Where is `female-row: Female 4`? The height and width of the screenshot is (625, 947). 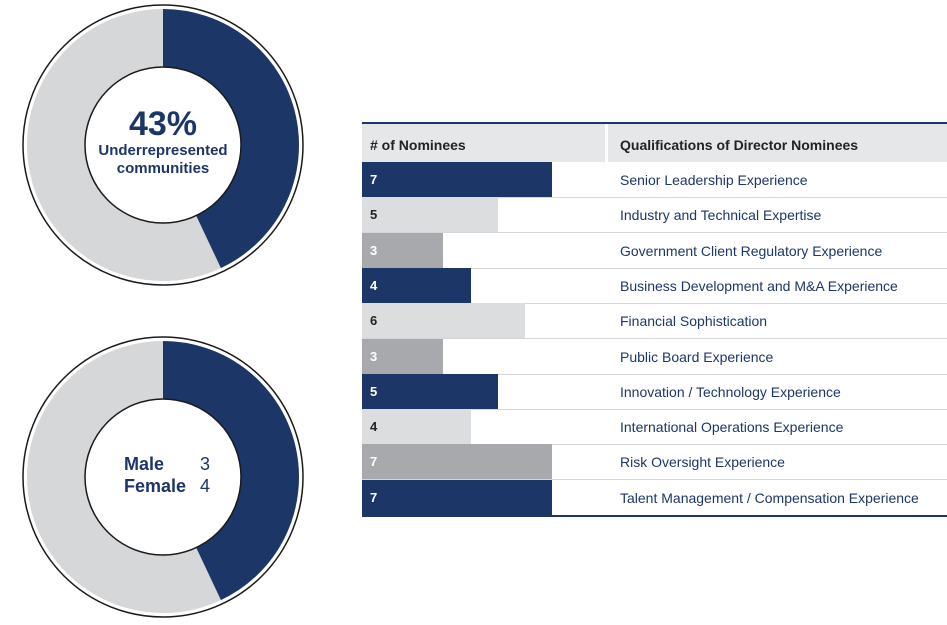 female-row: Female 4 is located at coordinates (167, 486).